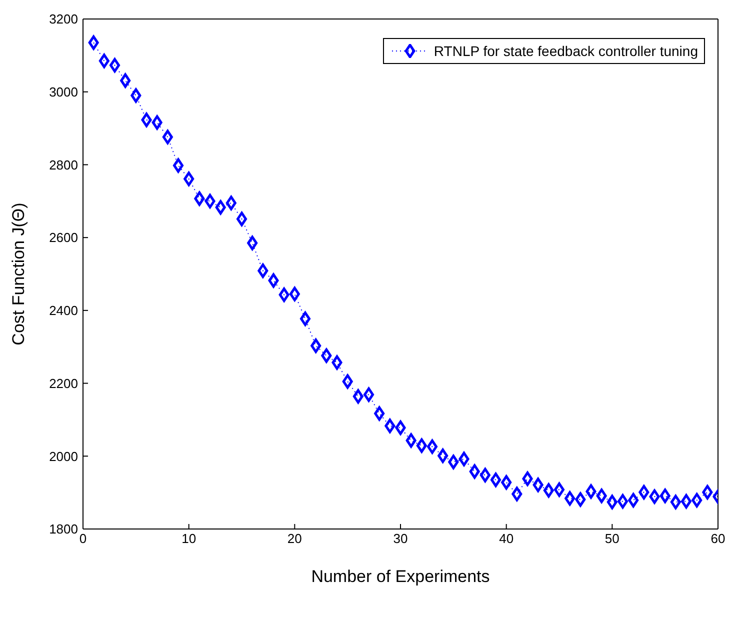  What do you see at coordinates (189, 538) in the screenshot?
I see `x-tick-label: 10` at bounding box center [189, 538].